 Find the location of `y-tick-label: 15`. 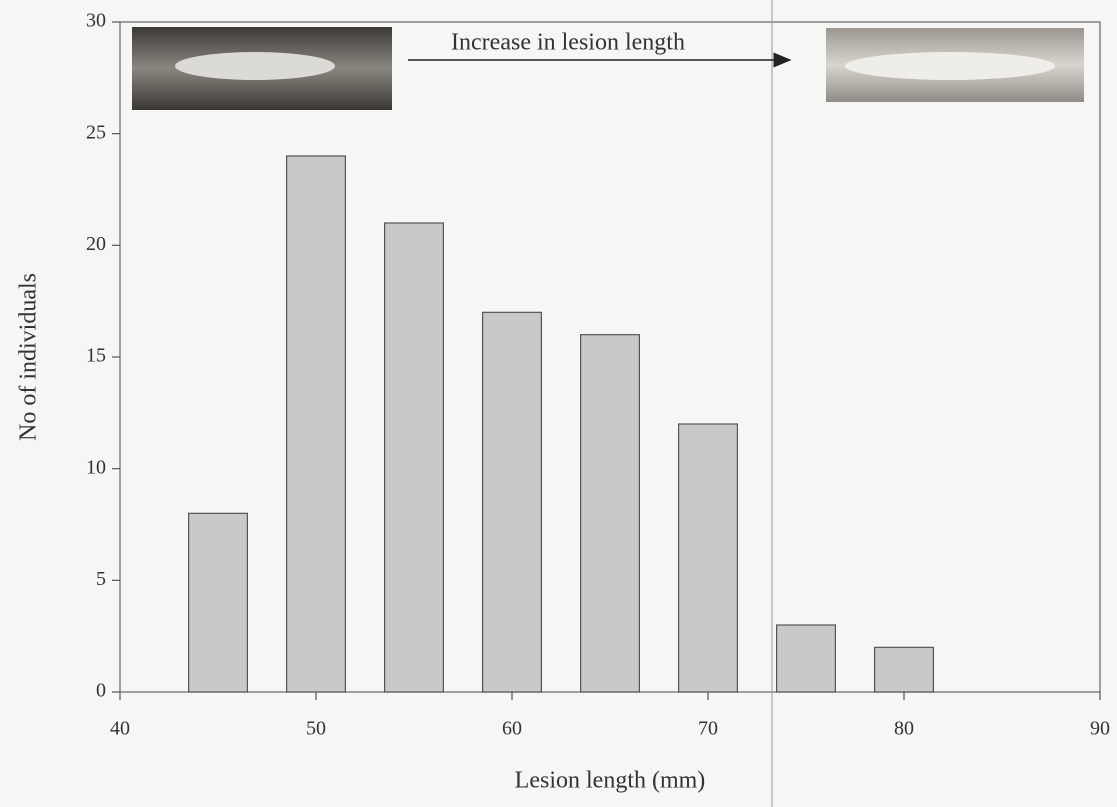

y-tick-label: 15 is located at coordinates (96, 356).